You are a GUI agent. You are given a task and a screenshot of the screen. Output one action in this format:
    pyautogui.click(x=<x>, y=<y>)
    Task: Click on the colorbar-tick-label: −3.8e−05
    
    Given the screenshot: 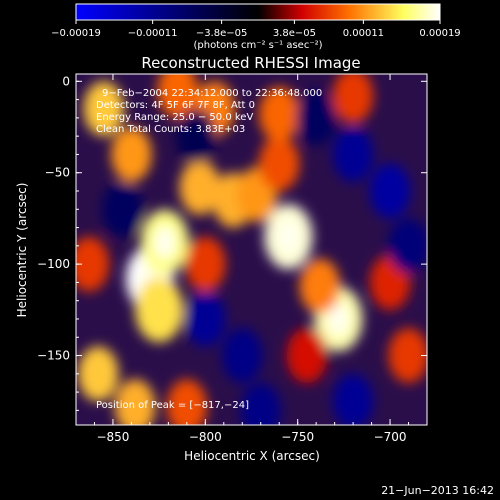 What is the action you would take?
    pyautogui.click(x=222, y=33)
    